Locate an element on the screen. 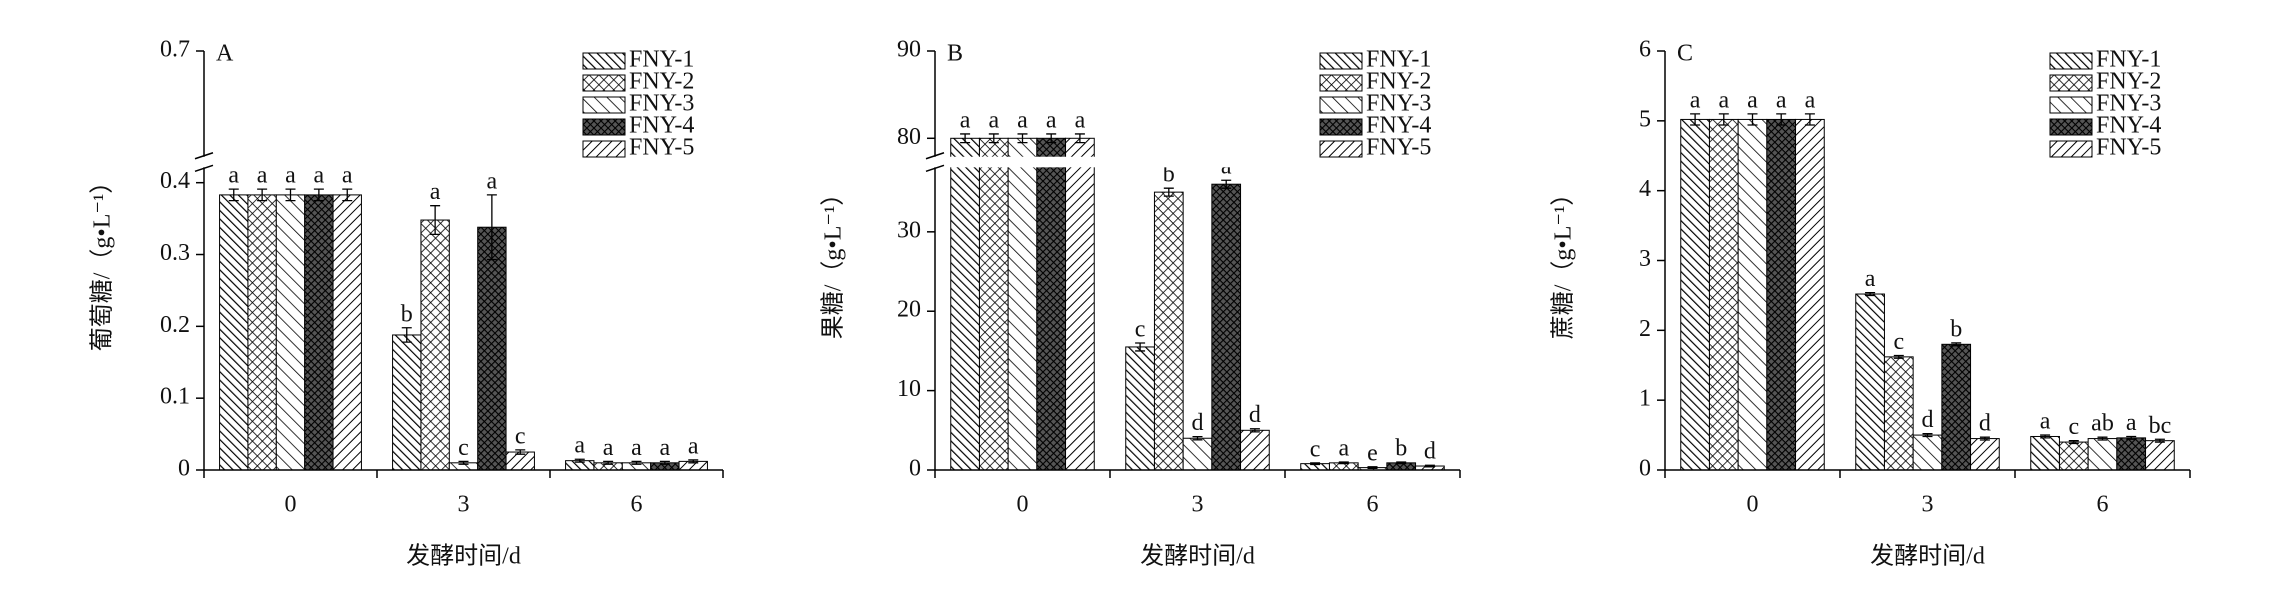 Image resolution: width=2278 pixels, height=597 pixels. significance-letter: ab is located at coordinates (2102, 424).